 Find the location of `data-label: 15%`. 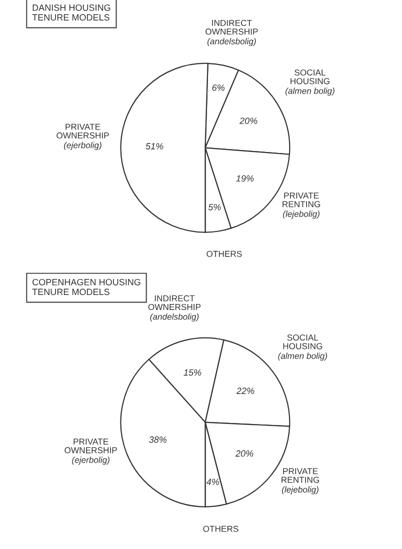

data-label: 15% is located at coordinates (193, 372).